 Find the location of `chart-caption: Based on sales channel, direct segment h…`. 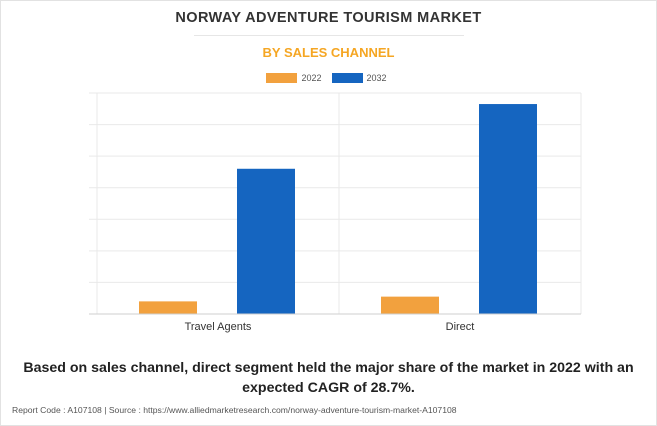

chart-caption: Based on sales channel, direct segment h… is located at coordinates (328, 378).